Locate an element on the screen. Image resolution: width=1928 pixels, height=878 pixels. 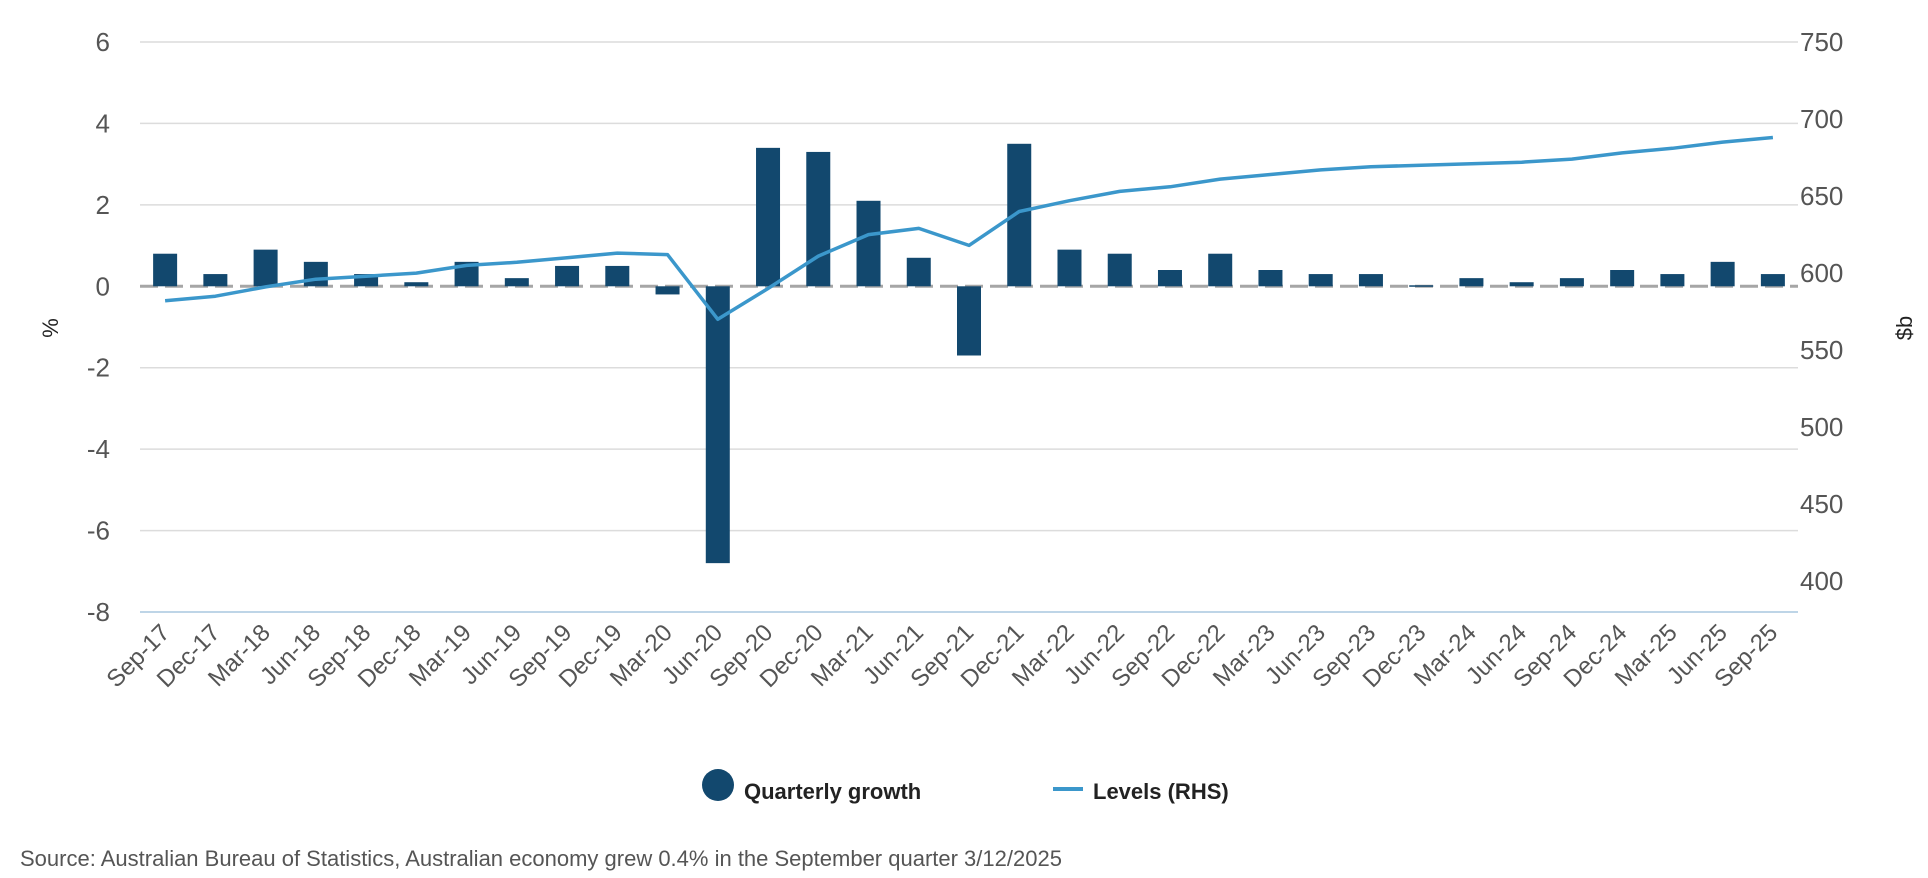
right-tick-label: 550 is located at coordinates (1821, 350).